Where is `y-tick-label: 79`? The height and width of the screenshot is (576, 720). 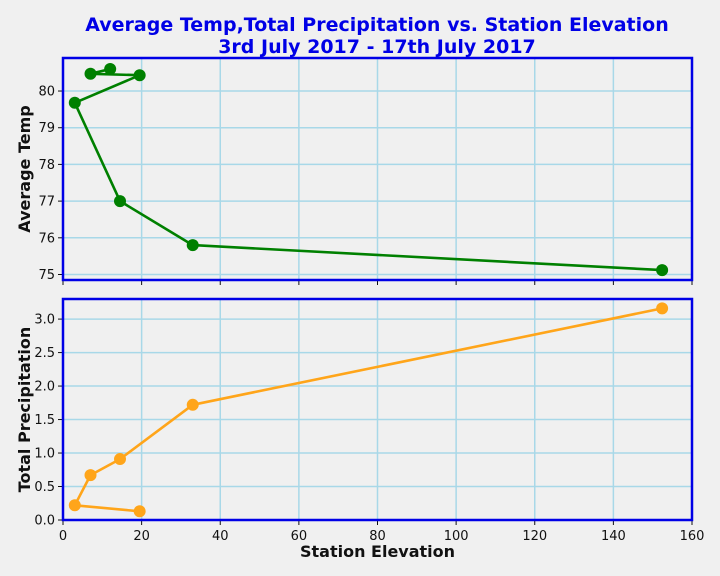
y-tick-label: 79 is located at coordinates (46, 128).